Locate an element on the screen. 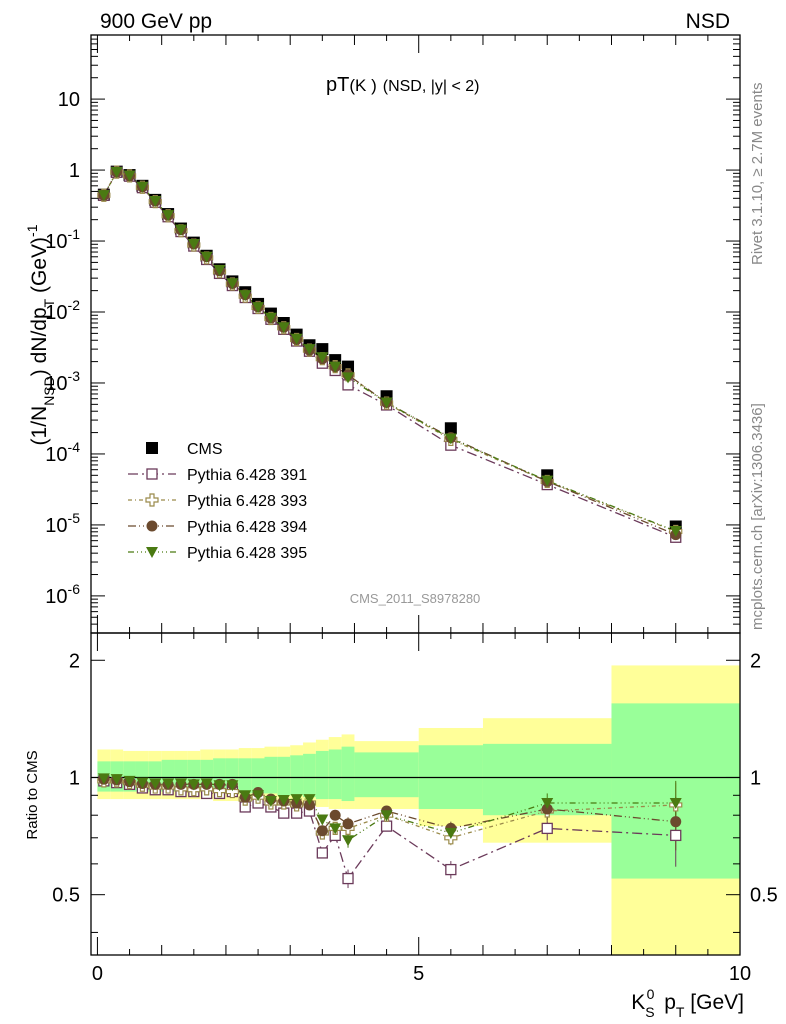 This screenshot has height=1024, width=786. main-title-cut: (NSD, |y| < 2) is located at coordinates (431, 86).